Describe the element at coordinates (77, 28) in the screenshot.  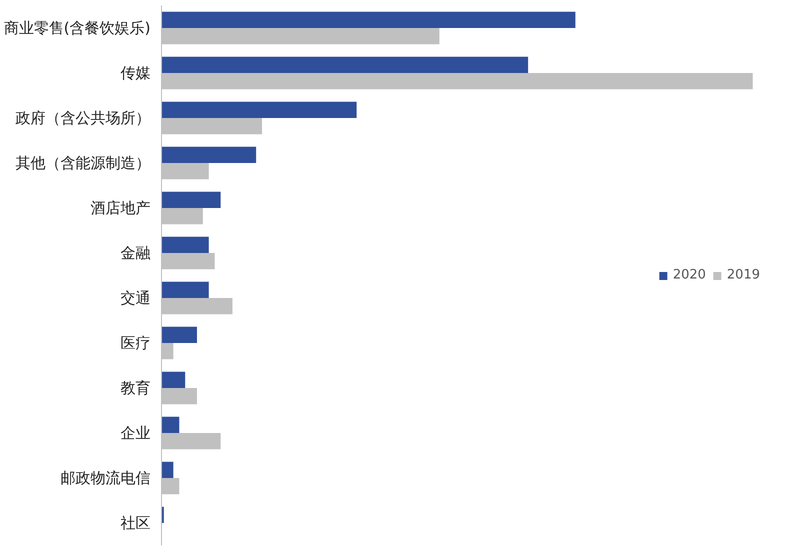
I see `y-tick-label: 商业零售(含餐饮娱乐)` at that location.